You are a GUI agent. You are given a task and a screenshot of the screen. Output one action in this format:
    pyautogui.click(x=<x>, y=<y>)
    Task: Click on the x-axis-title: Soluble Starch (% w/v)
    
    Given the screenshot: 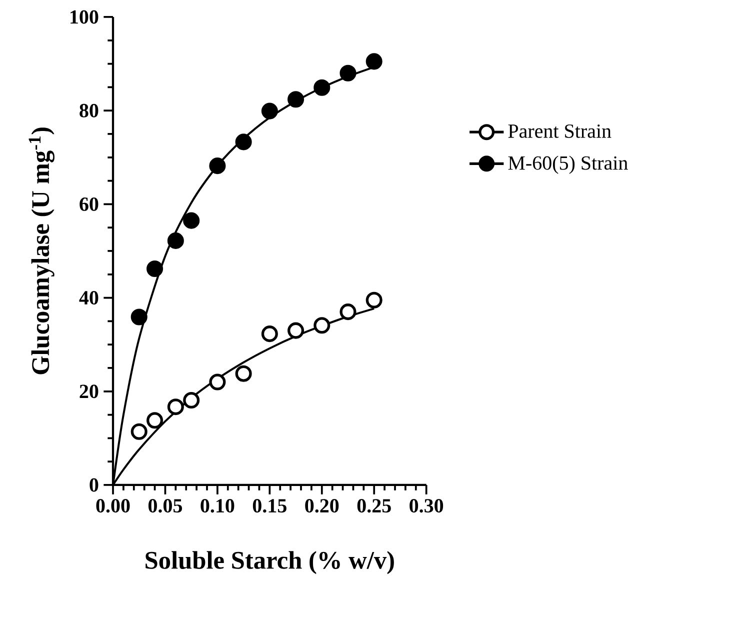 What is the action you would take?
    pyautogui.click(x=270, y=562)
    